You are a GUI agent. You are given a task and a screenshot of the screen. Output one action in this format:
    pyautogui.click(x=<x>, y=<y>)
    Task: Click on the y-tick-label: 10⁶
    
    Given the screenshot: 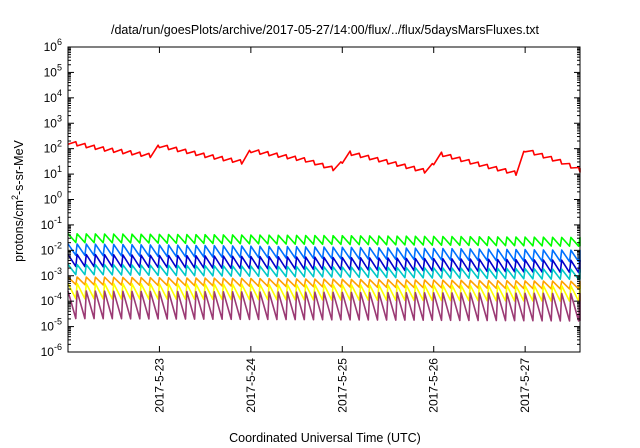 What is the action you would take?
    pyautogui.click(x=53, y=45)
    